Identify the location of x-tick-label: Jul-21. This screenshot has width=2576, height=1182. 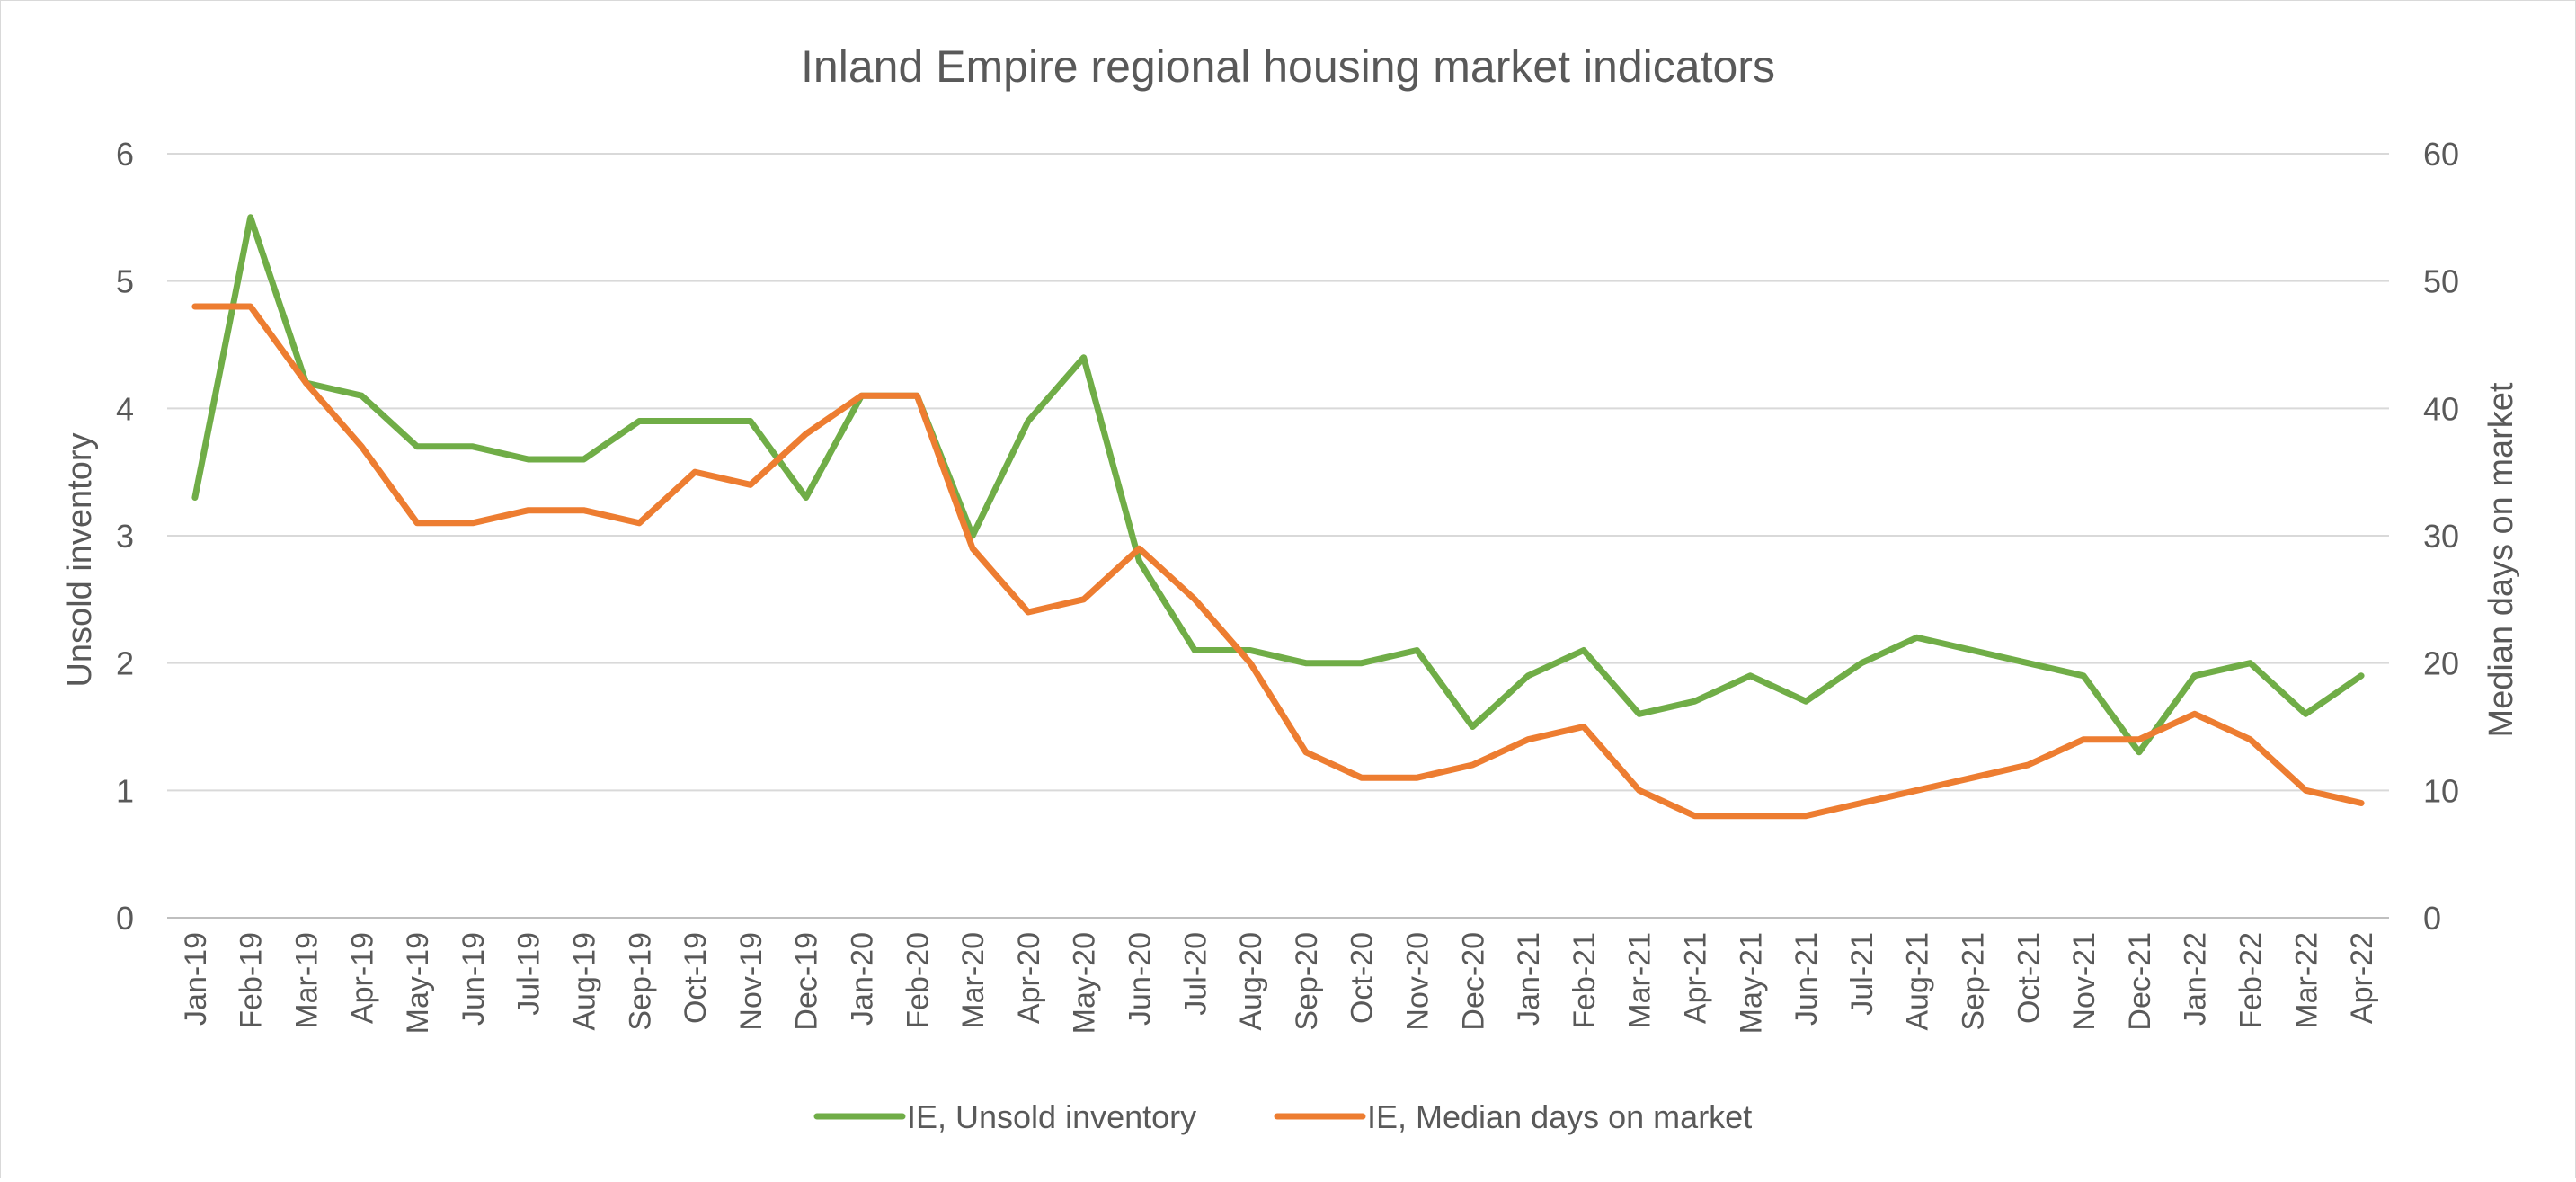
(1862, 974).